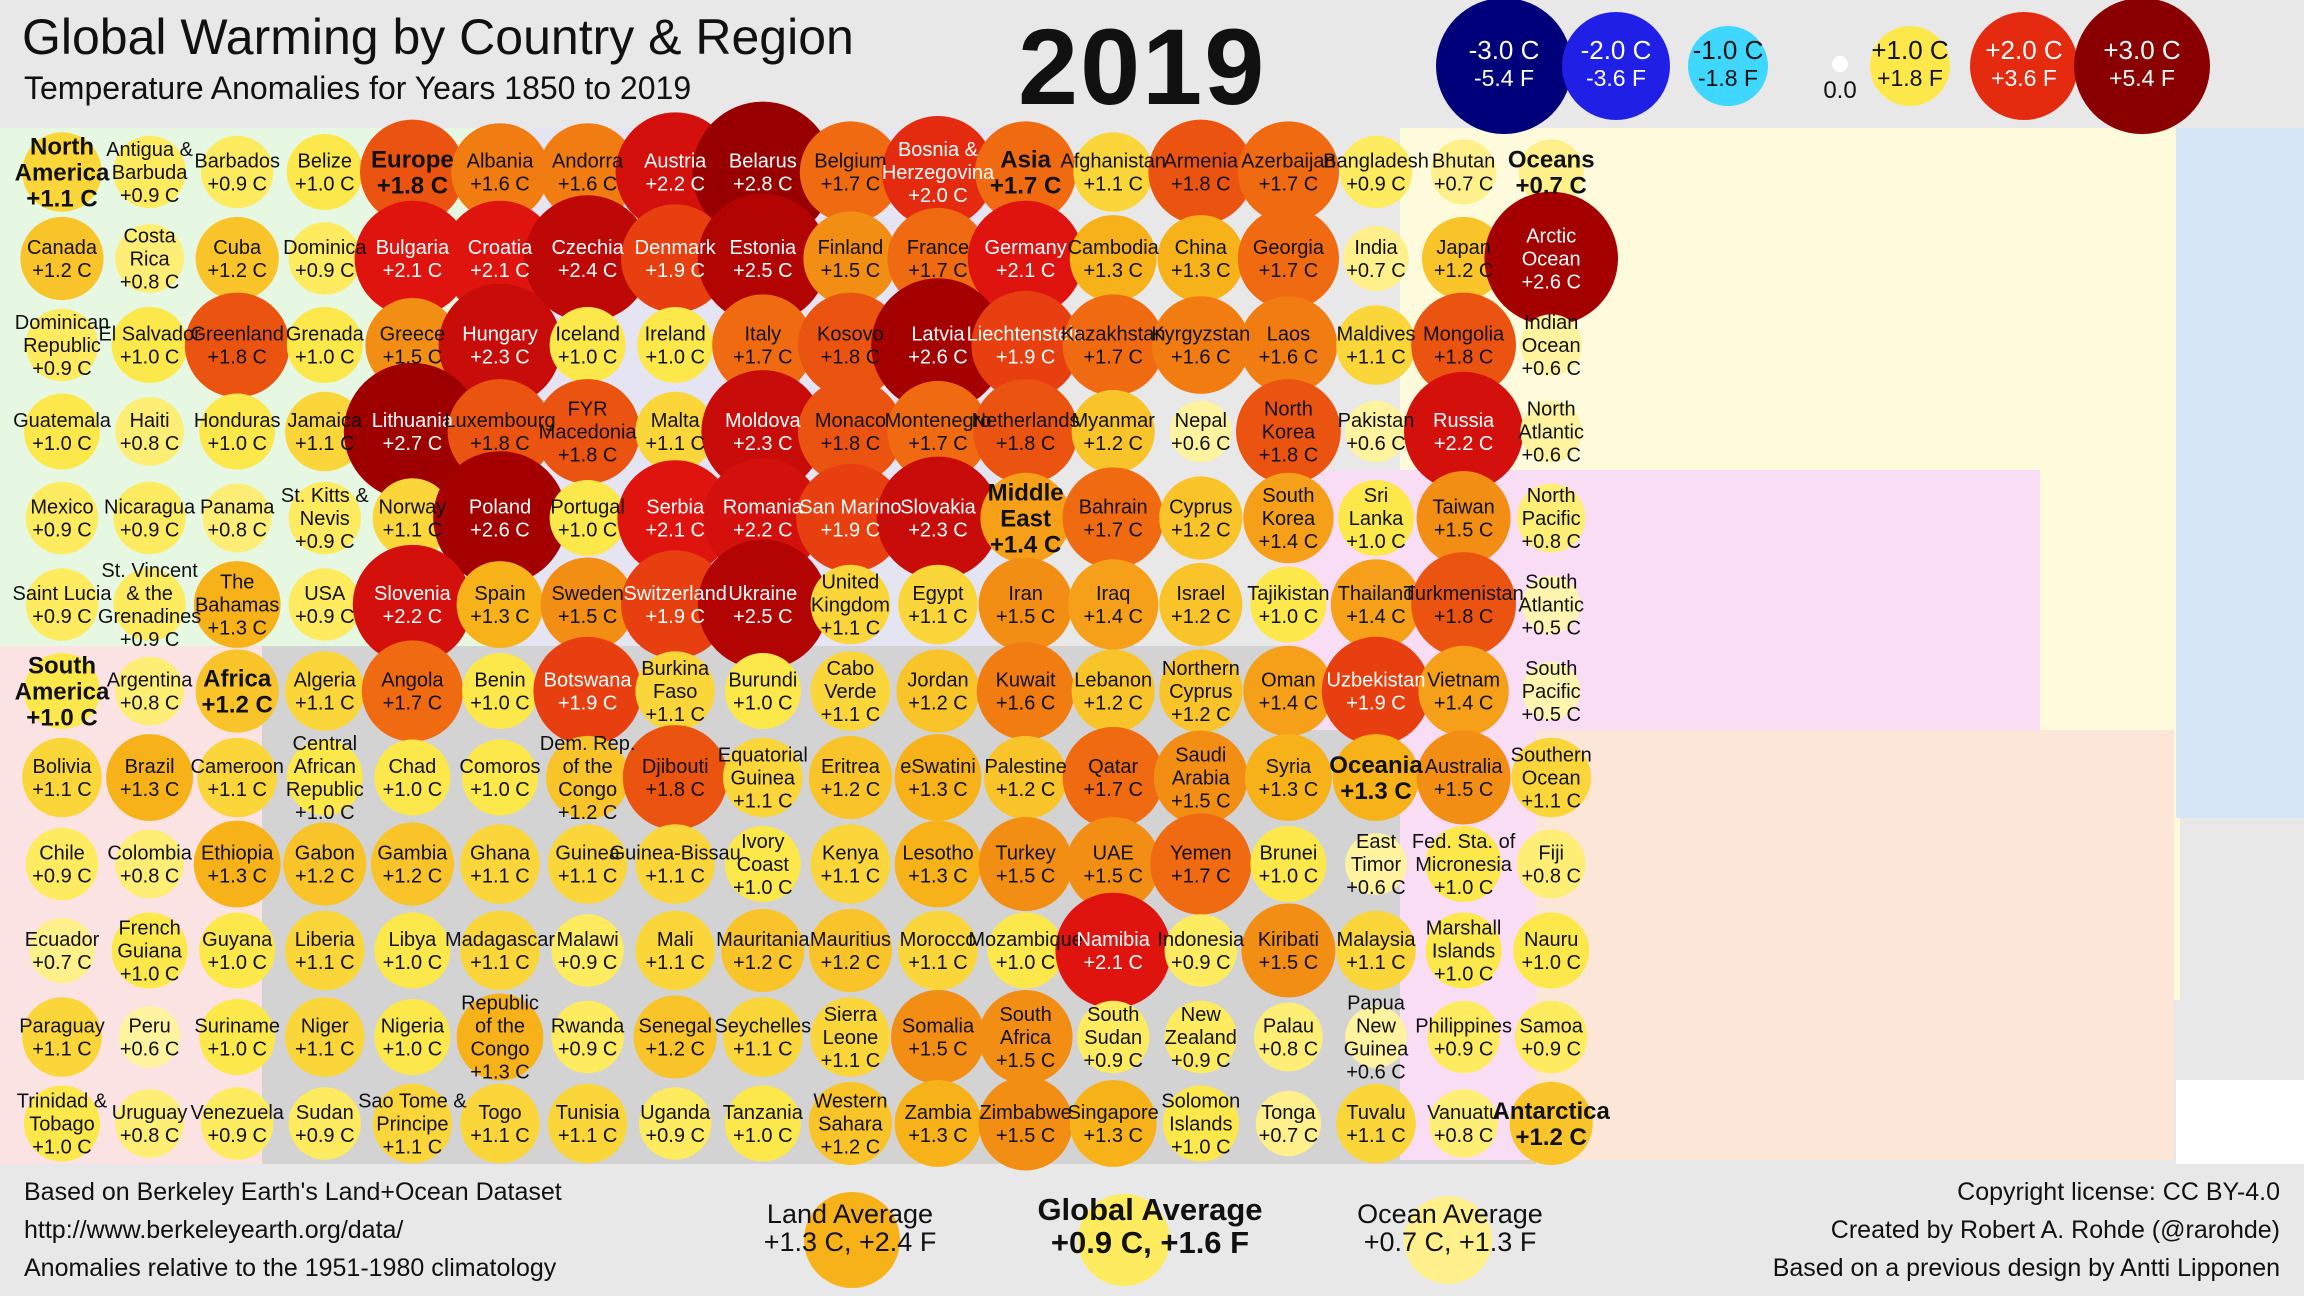  What do you see at coordinates (1463, 604) in the screenshot?
I see `bubble-turkmenistan` at bounding box center [1463, 604].